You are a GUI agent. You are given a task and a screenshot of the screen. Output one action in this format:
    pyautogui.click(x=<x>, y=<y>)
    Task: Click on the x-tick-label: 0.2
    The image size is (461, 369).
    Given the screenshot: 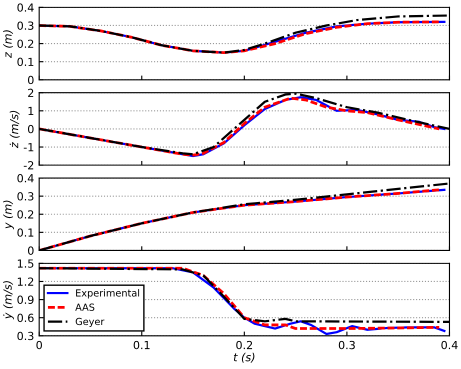 What is the action you would take?
    pyautogui.click(x=244, y=345)
    